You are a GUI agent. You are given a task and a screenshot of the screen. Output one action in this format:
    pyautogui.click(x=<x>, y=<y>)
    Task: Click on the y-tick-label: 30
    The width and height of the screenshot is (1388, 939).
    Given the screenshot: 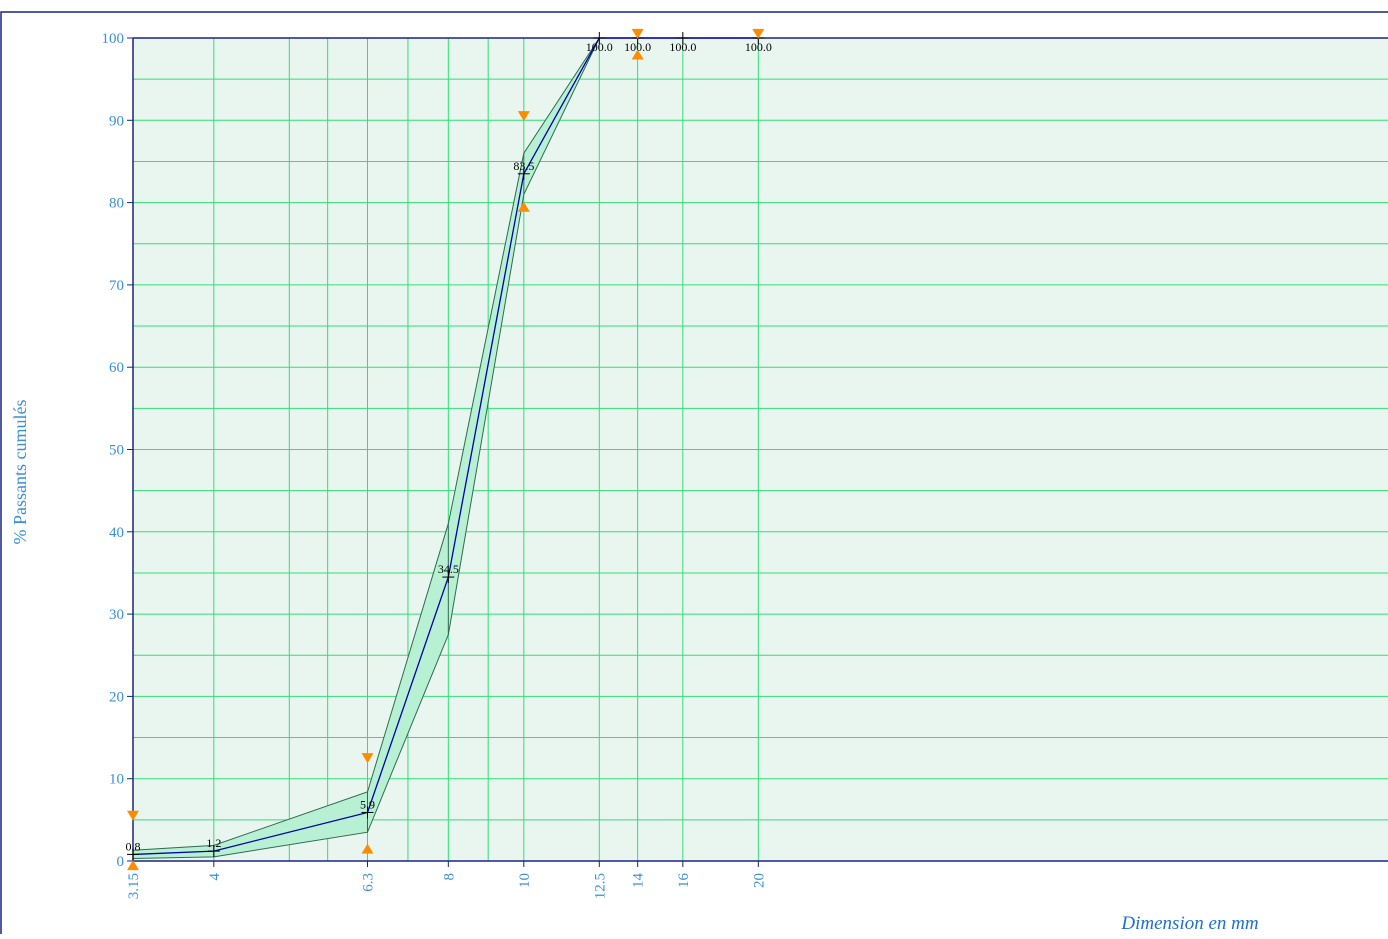 What is the action you would take?
    pyautogui.click(x=116, y=615)
    